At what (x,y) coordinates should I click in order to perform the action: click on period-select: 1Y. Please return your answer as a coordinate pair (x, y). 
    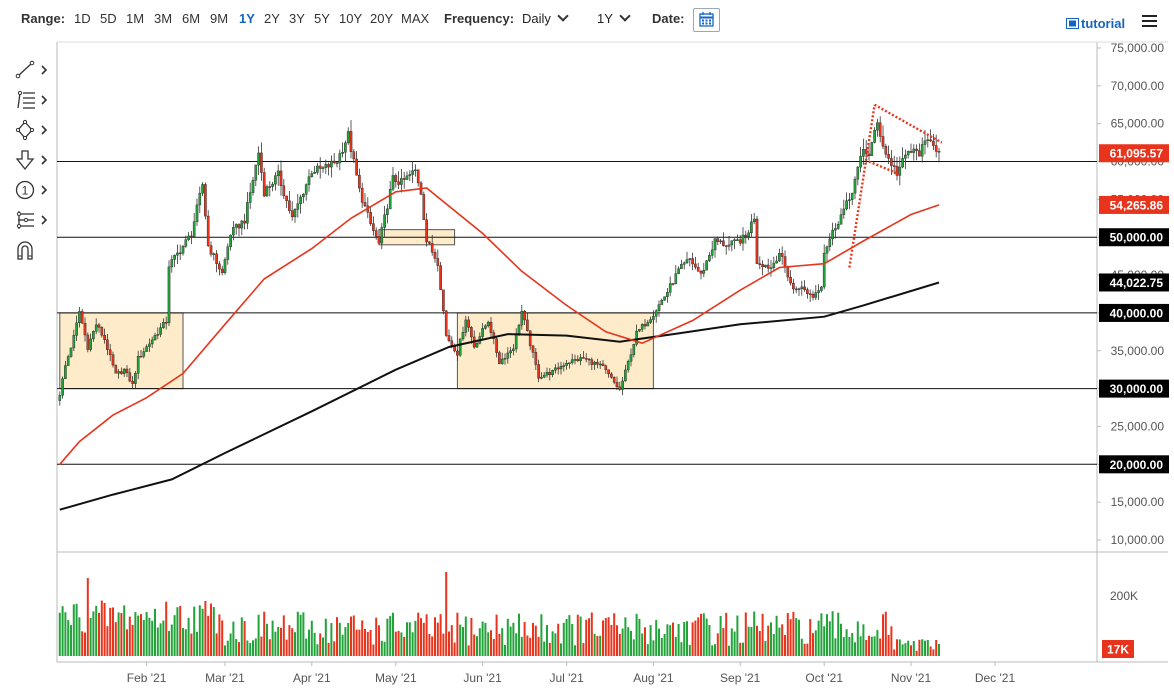
    Looking at the image, I should click on (614, 18).